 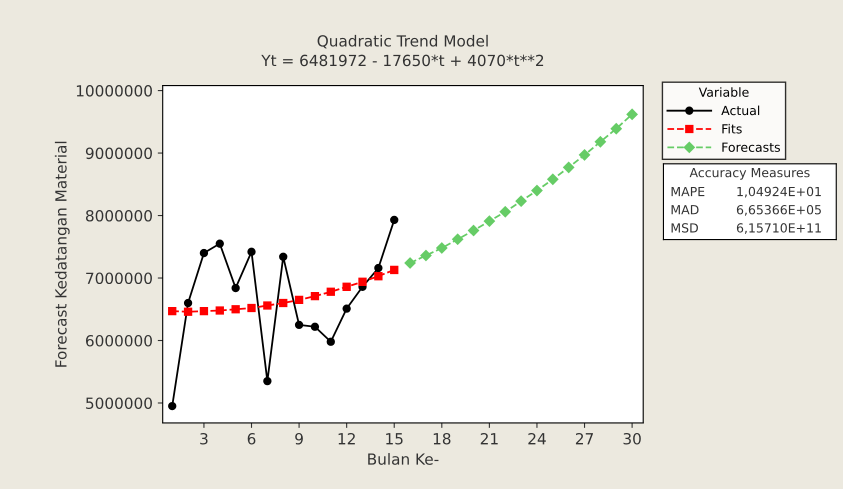 What do you see at coordinates (119, 403) in the screenshot?
I see `y-tick-label: 5000000` at bounding box center [119, 403].